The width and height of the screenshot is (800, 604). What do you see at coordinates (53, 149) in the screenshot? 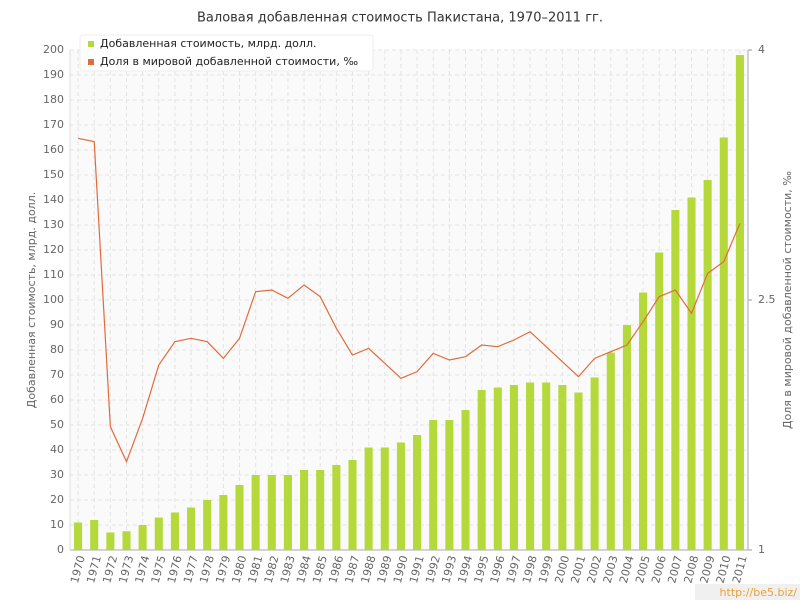
I see `y-tick-label: 160` at bounding box center [53, 149].